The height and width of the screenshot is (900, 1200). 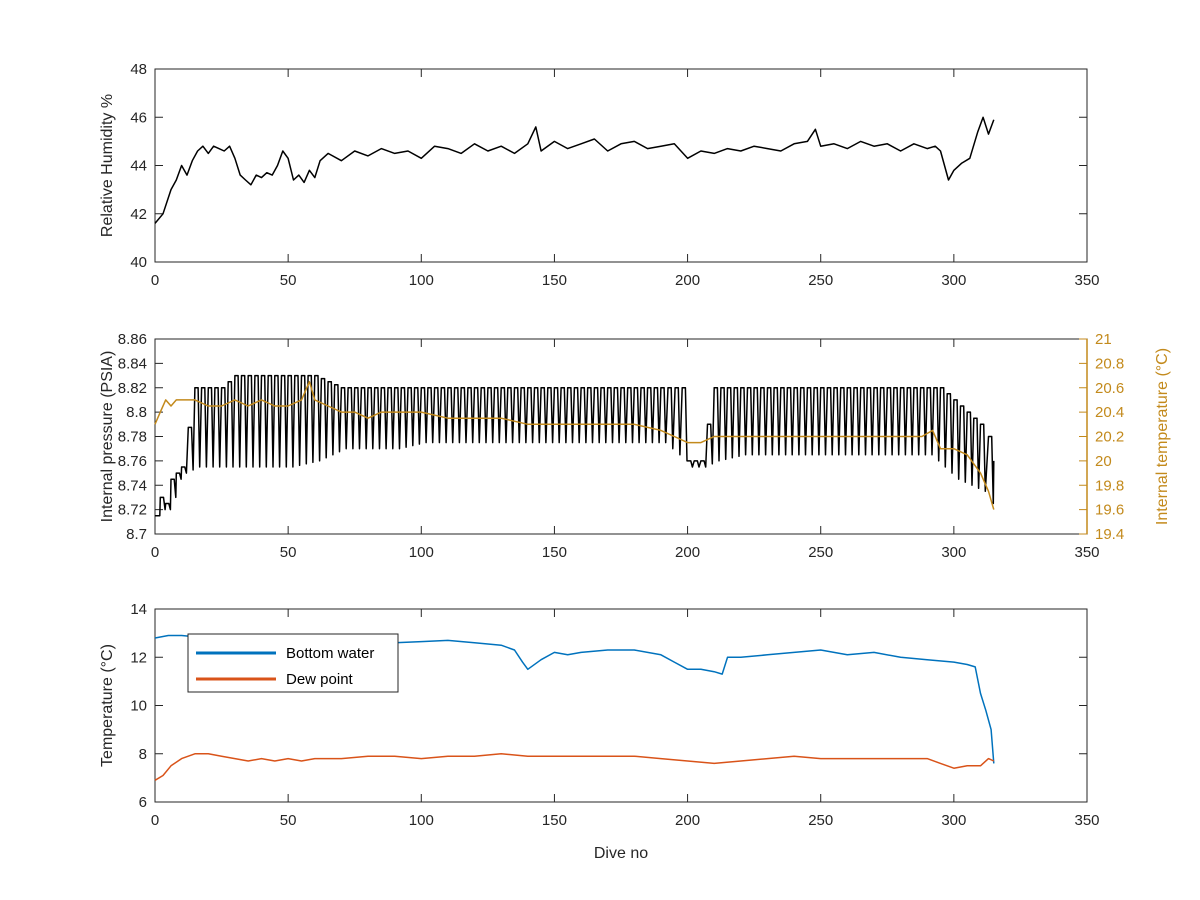 What do you see at coordinates (1109, 534) in the screenshot?
I see `right-y-tick-label: 19.4` at bounding box center [1109, 534].